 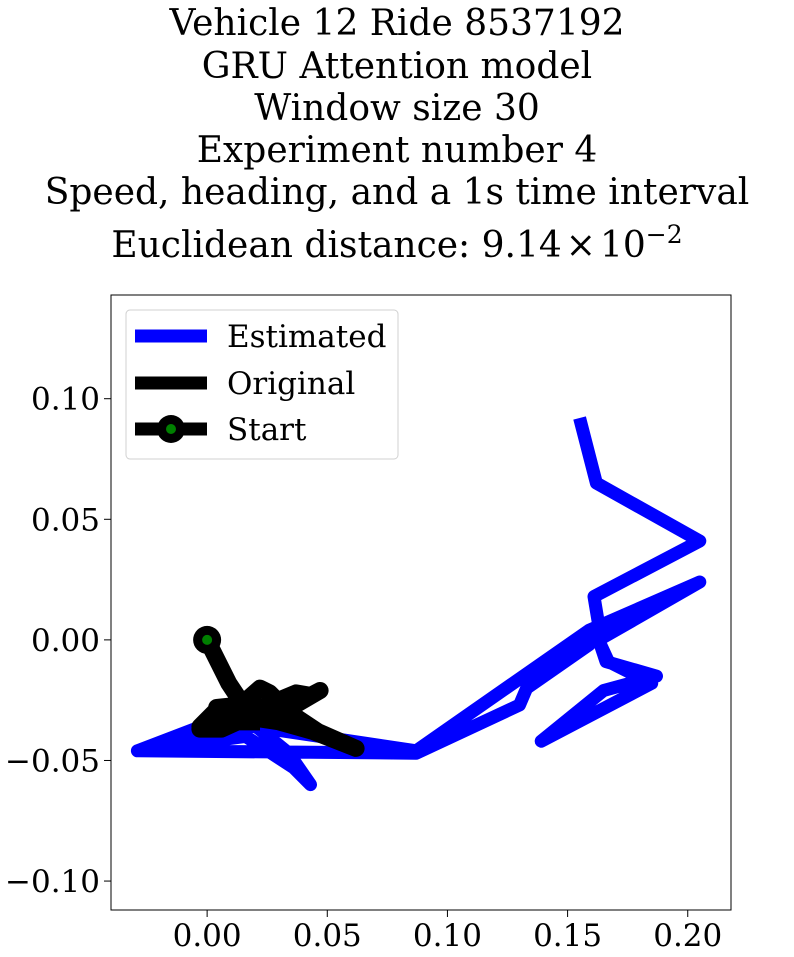 I want to click on distance-prefix: Euclidean distance:, so click(x=296, y=245).